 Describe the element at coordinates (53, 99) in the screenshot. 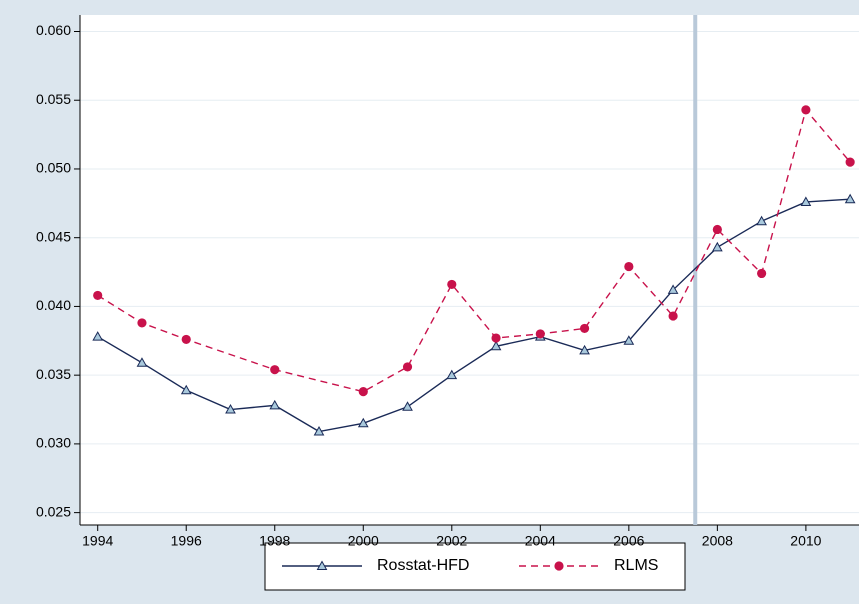

I see `y-tick-label: 0.055` at that location.